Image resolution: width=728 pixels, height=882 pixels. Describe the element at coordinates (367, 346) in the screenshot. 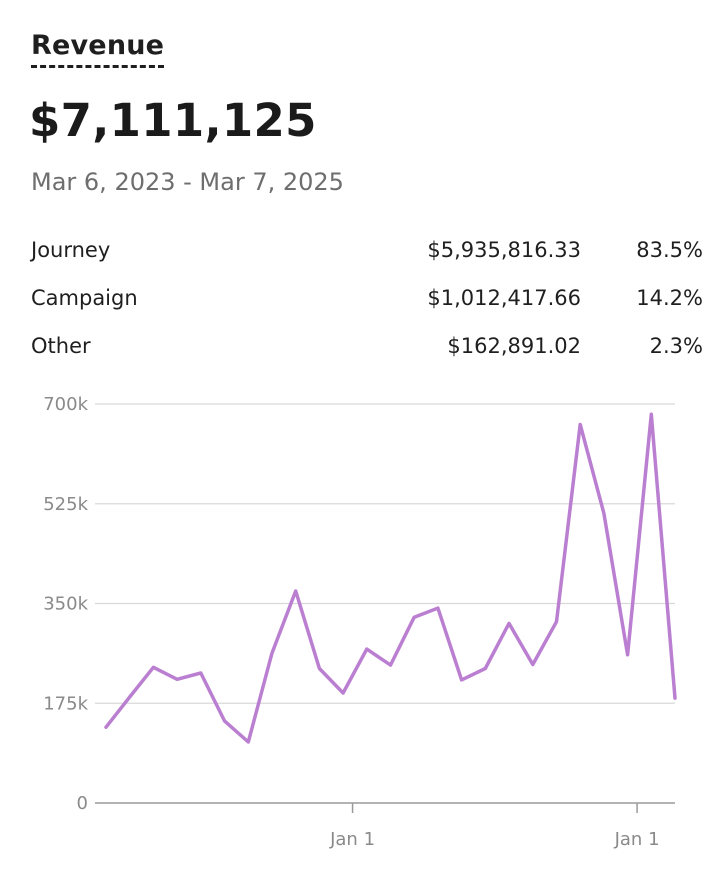

I see `breakdown-row-other: Other $162,891.02 2.3%` at that location.